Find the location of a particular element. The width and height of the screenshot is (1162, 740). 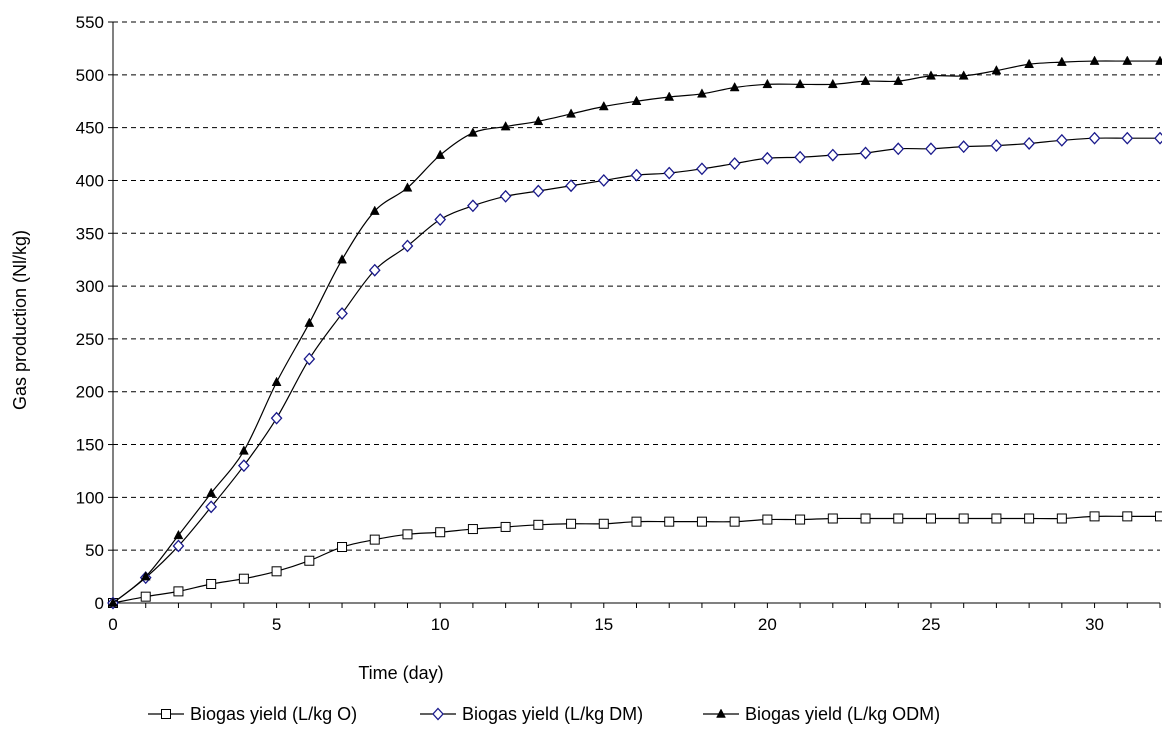

x-tick-label: 20 is located at coordinates (767, 624).